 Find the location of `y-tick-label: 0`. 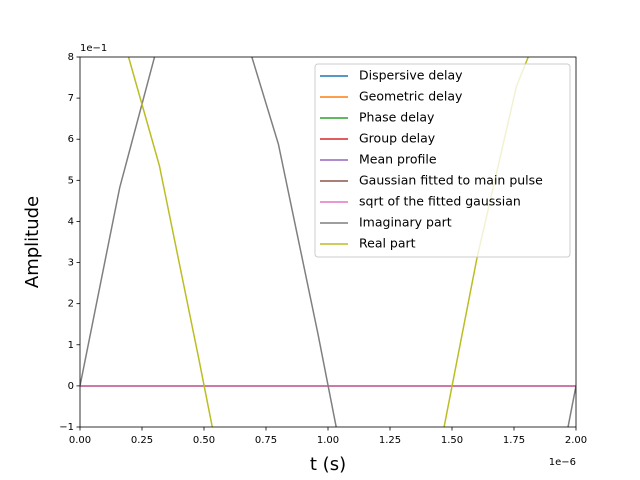

y-tick-label: 0 is located at coordinates (71, 386).